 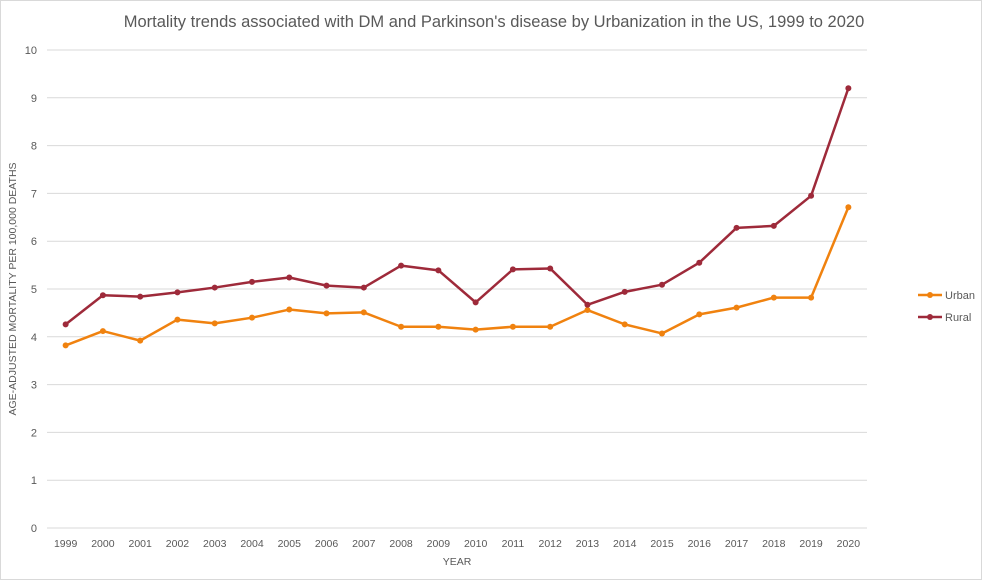 I want to click on x-tick-label: 2020, so click(x=849, y=544).